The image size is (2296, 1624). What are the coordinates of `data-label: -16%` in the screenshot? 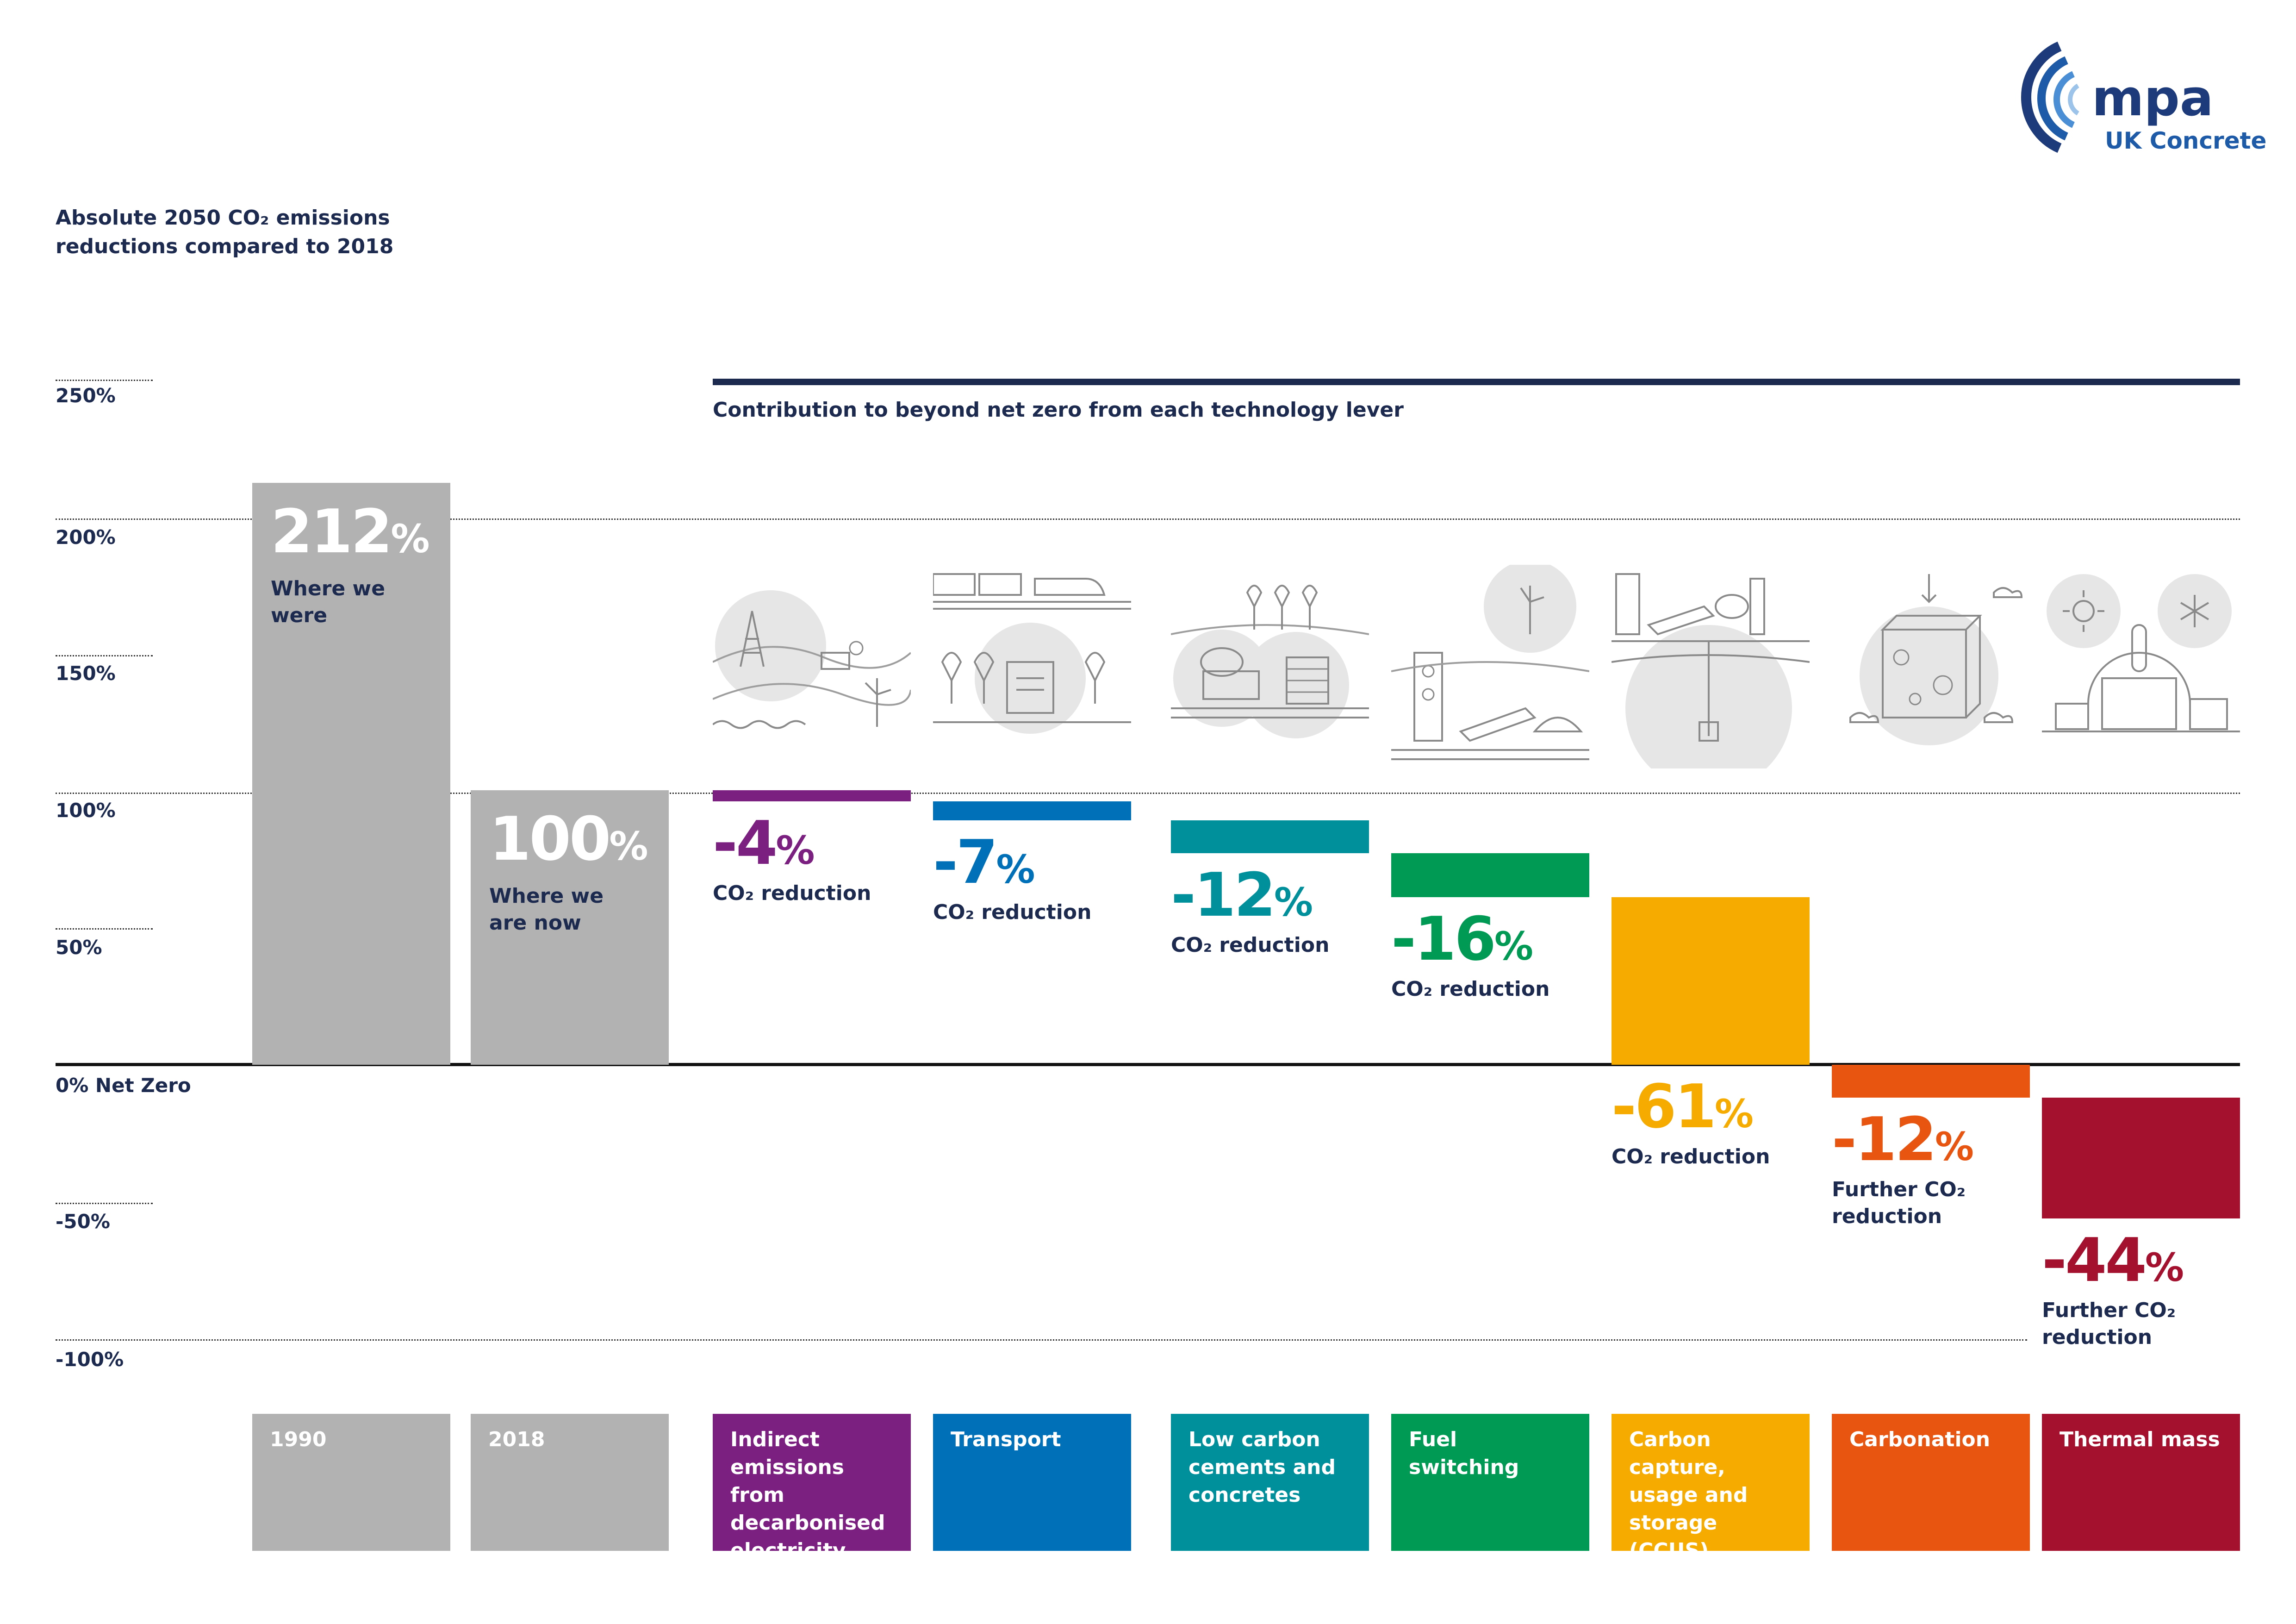 It's located at (1462, 942).